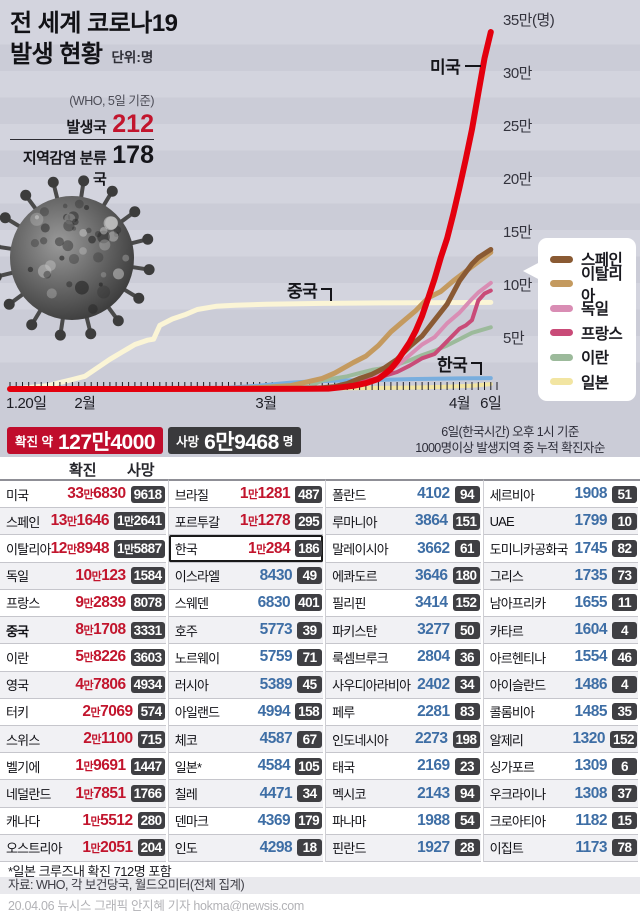 The height and width of the screenshot is (911, 640). I want to click on country-name: 미국, so click(17, 495).